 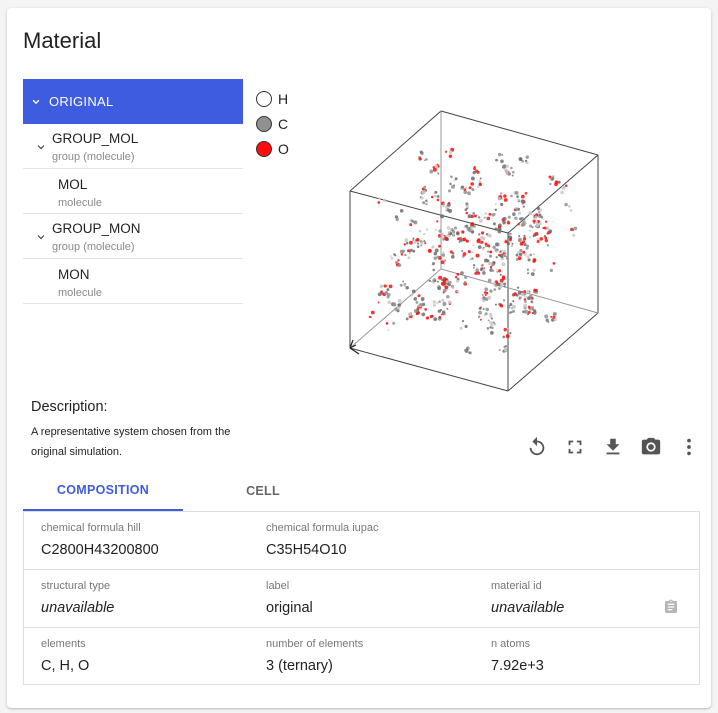 I want to click on tree-item-group-mon: GROUP_MON group (molecule), so click(x=133, y=236).